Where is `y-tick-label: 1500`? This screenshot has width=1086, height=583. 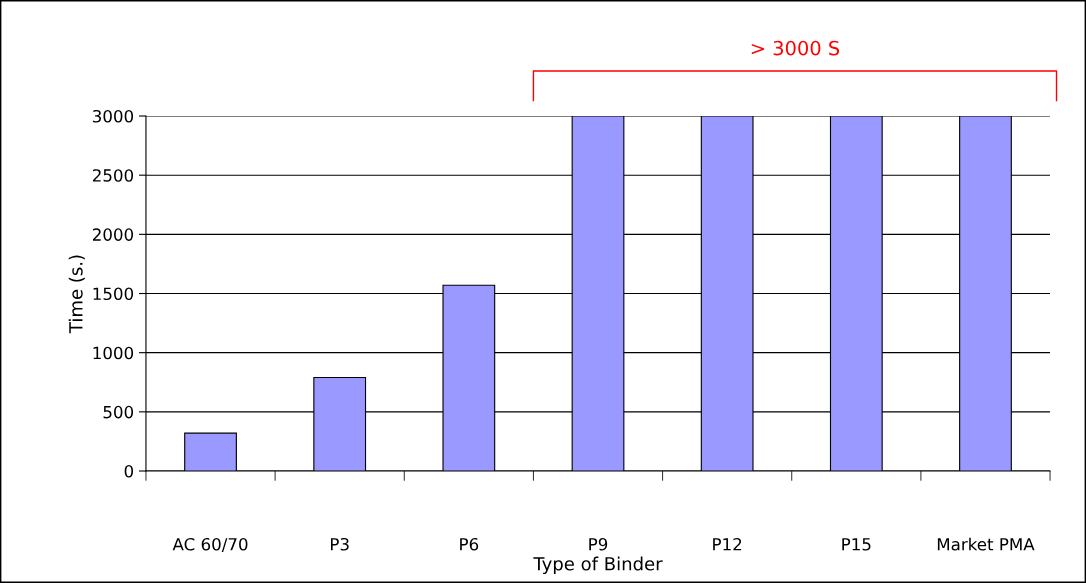
y-tick-label: 1500 is located at coordinates (113, 294).